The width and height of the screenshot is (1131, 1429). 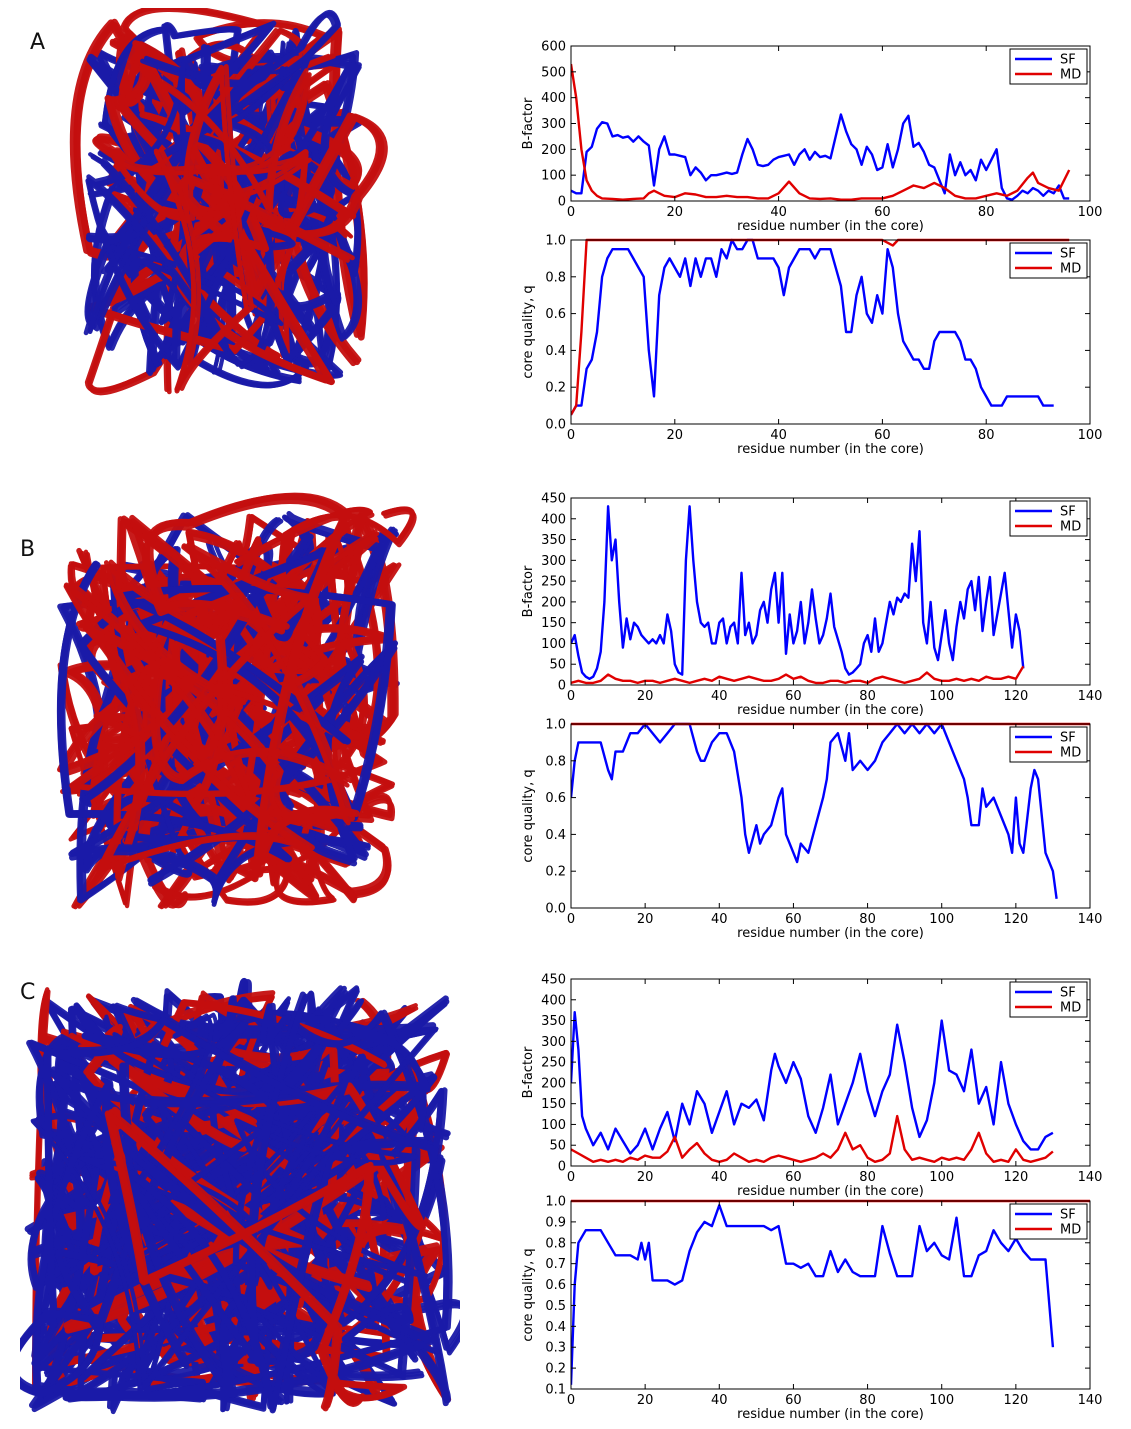 What do you see at coordinates (555, 909) in the screenshot?
I see `y-tick-label: 0.0` at bounding box center [555, 909].